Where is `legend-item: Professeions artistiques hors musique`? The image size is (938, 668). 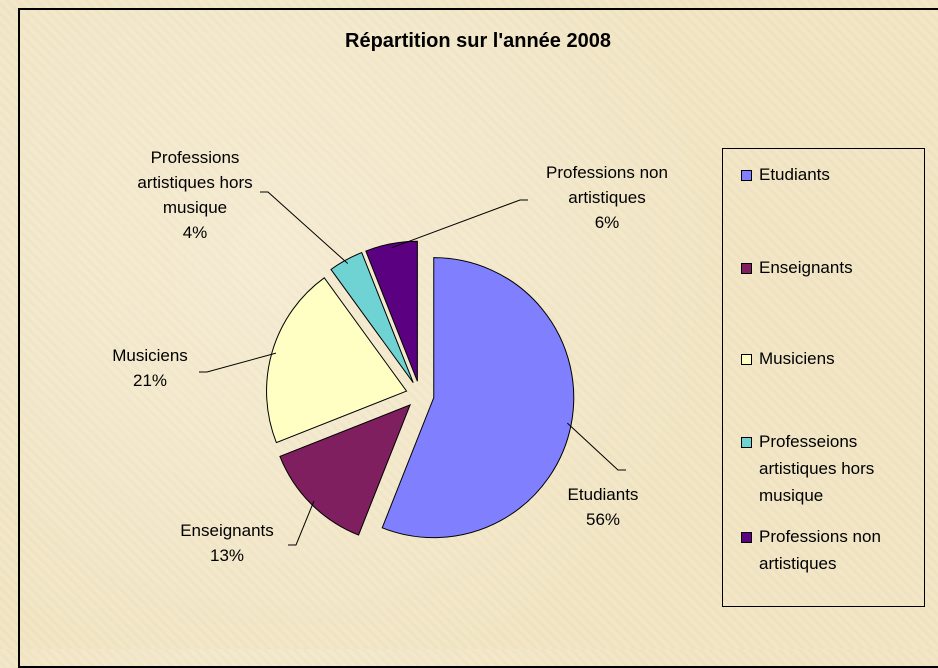 legend-item: Professeions artistiques hors musique is located at coordinates (837, 468).